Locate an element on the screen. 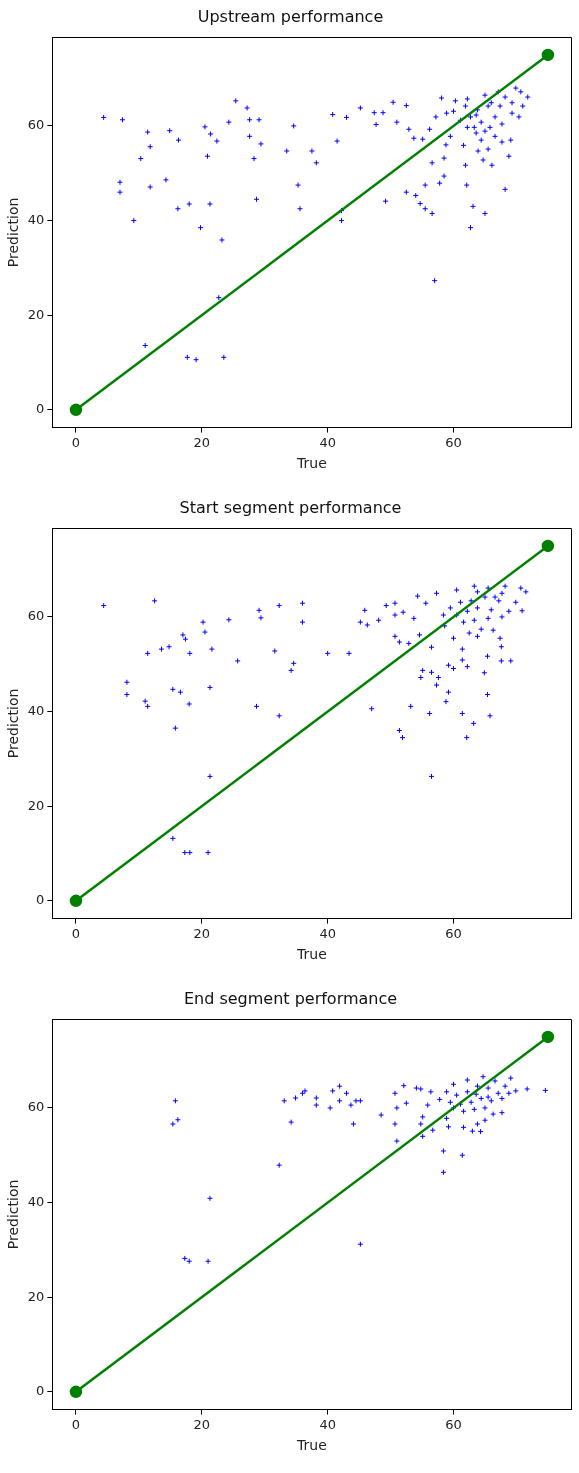 Image resolution: width=579 pixels, height=1473 pixels. chart-title: Start segment performance is located at coordinates (290, 507).